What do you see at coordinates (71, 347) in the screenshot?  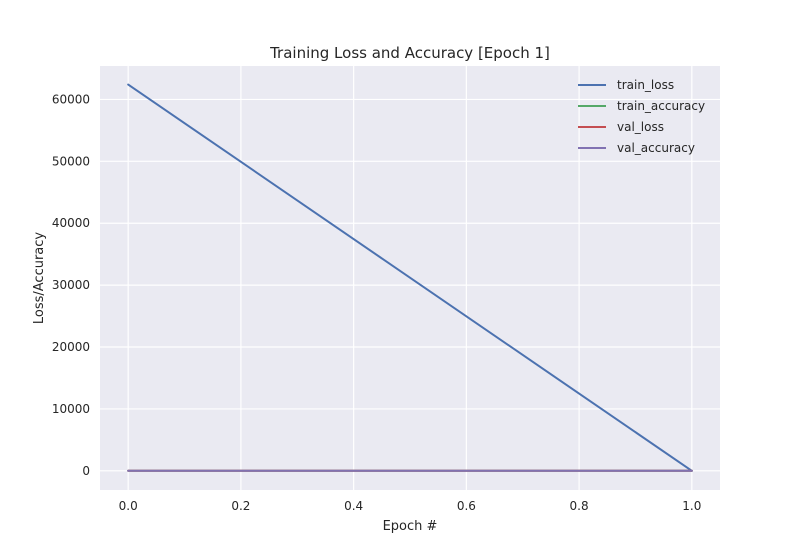 I see `y-tick-label: 20000` at bounding box center [71, 347].